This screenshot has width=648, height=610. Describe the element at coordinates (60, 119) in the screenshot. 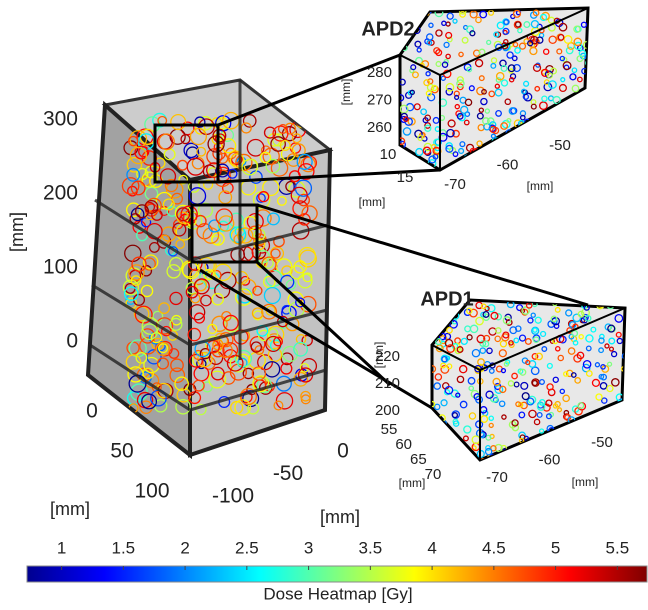

I see `tick-label: 300` at that location.